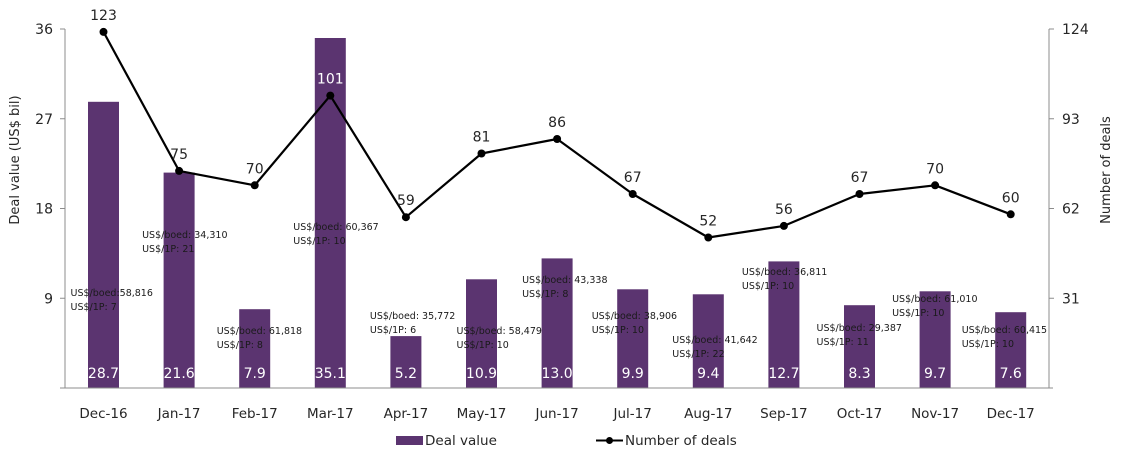 This screenshot has width=1128, height=456. What do you see at coordinates (1011, 374) in the screenshot?
I see `bar-value-label: 7.6` at bounding box center [1011, 374].